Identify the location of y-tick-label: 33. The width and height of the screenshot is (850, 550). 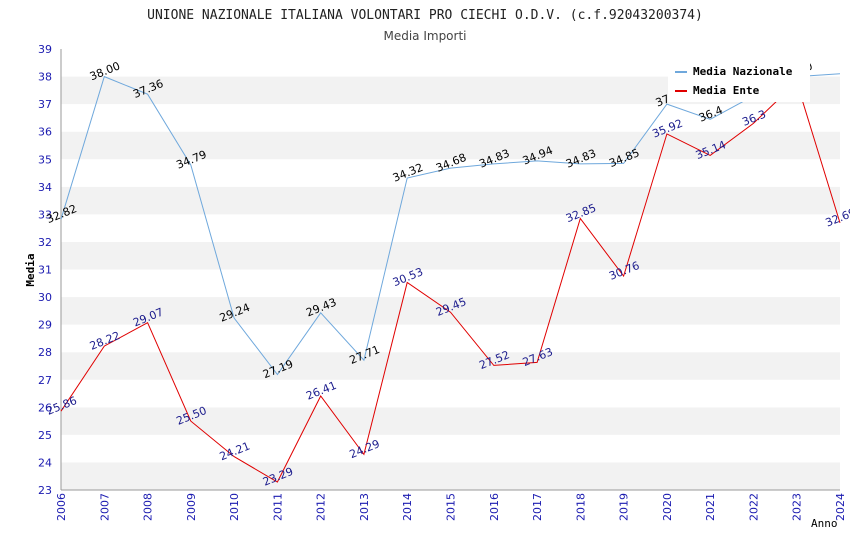
(45, 214).